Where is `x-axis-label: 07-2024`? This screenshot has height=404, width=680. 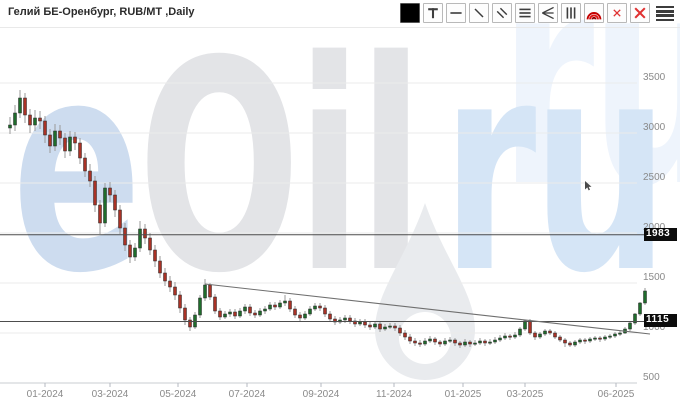
x-axis-label: 07-2024 is located at coordinates (247, 394).